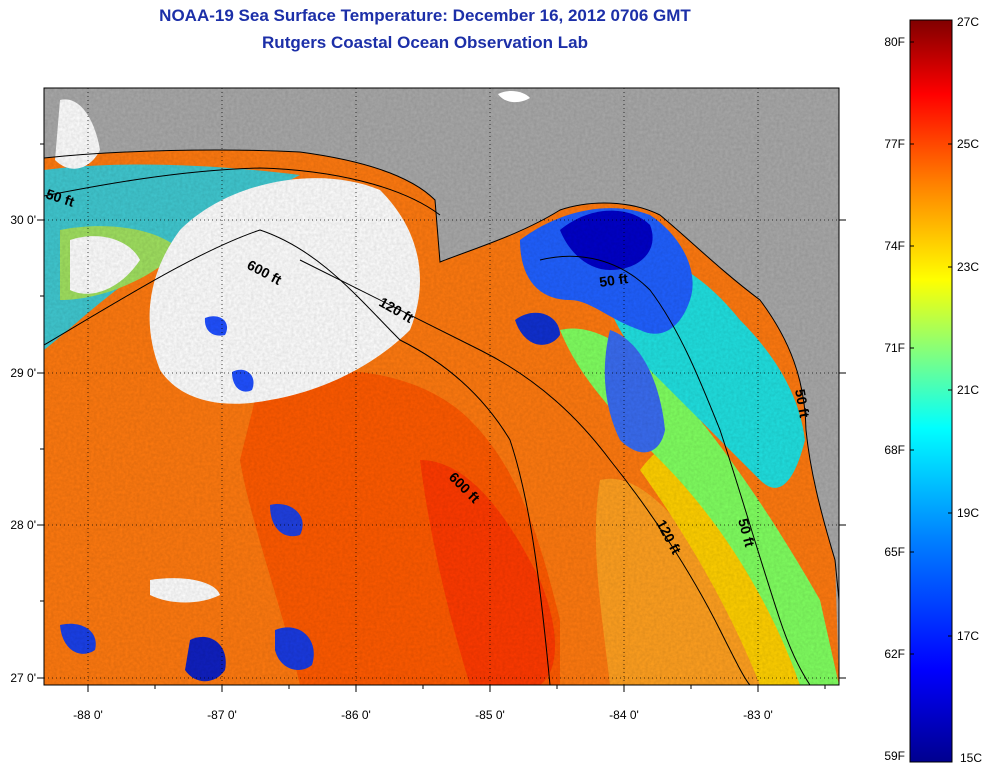  I want to click on c-label: 25C, so click(968, 144).